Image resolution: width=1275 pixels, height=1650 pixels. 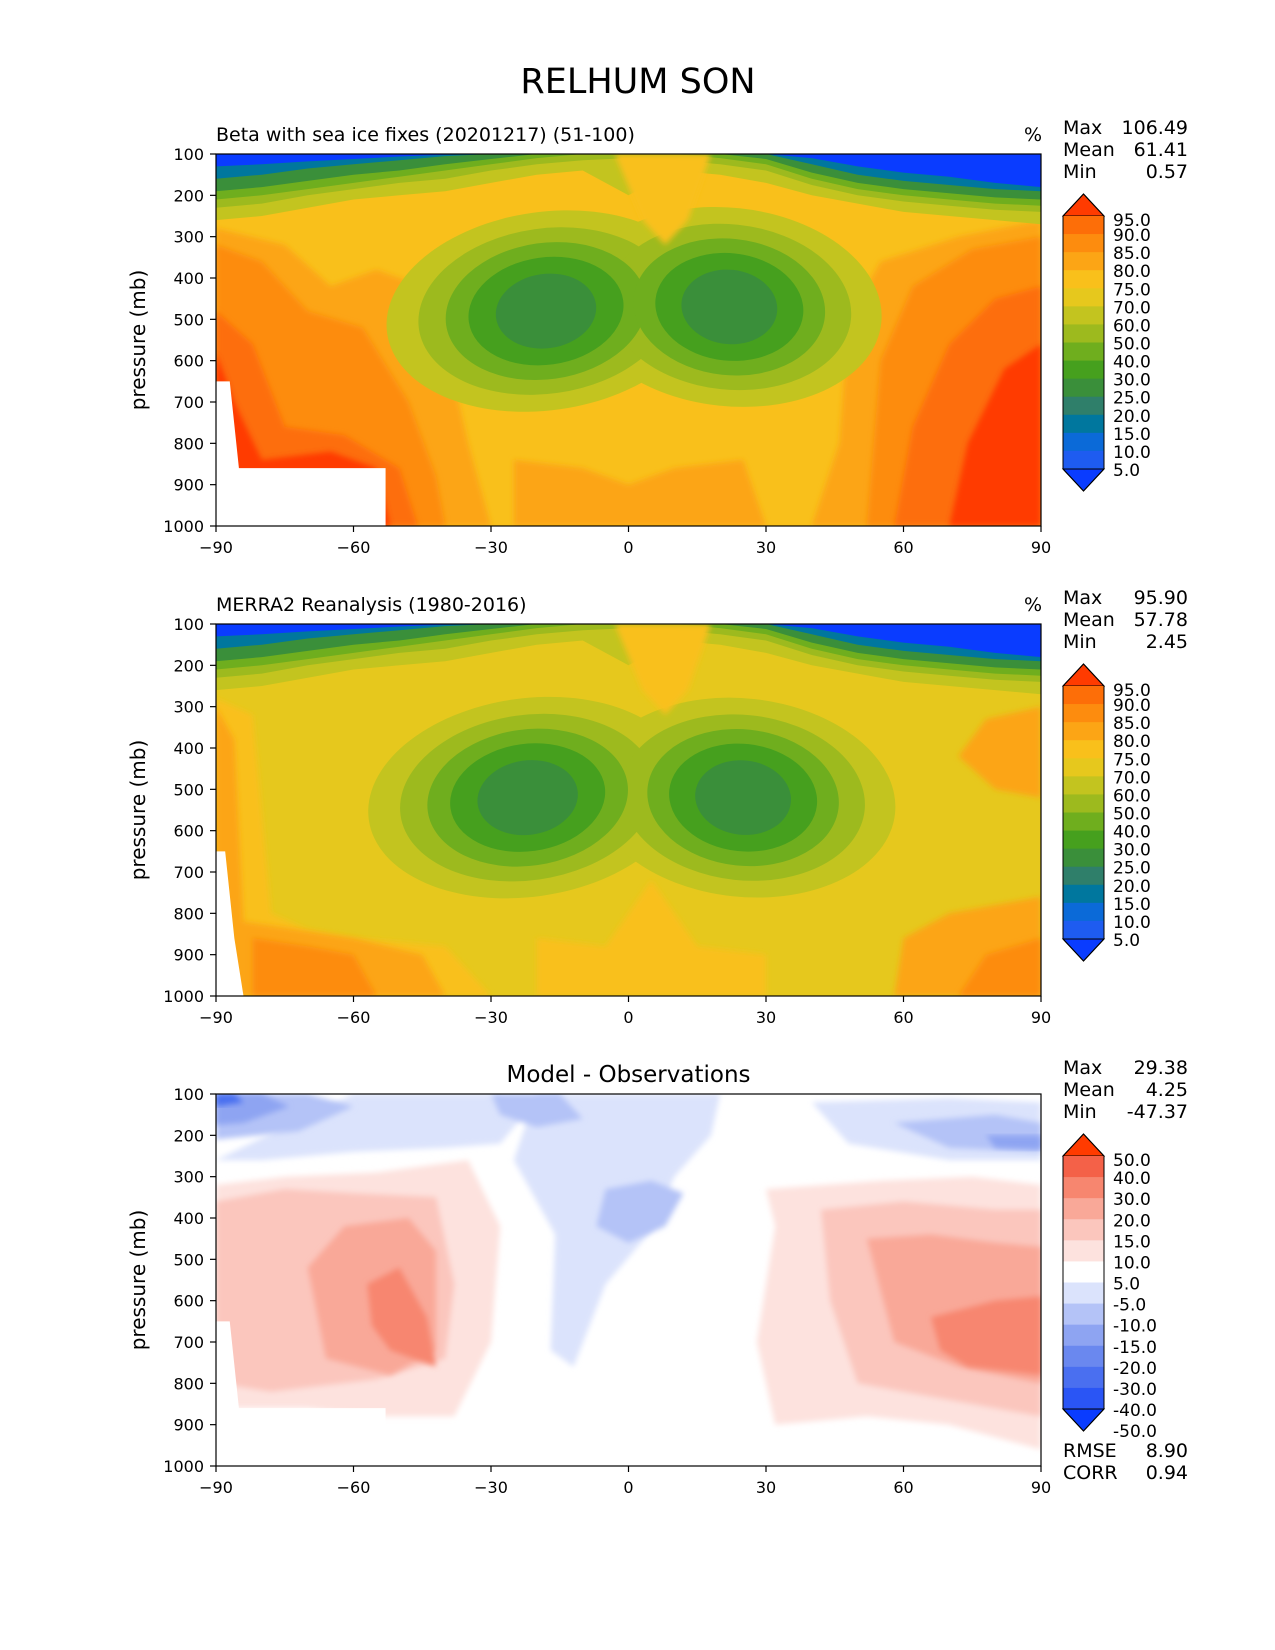 What do you see at coordinates (662, 669) in the screenshot?
I see `eq-upper-moist` at bounding box center [662, 669].